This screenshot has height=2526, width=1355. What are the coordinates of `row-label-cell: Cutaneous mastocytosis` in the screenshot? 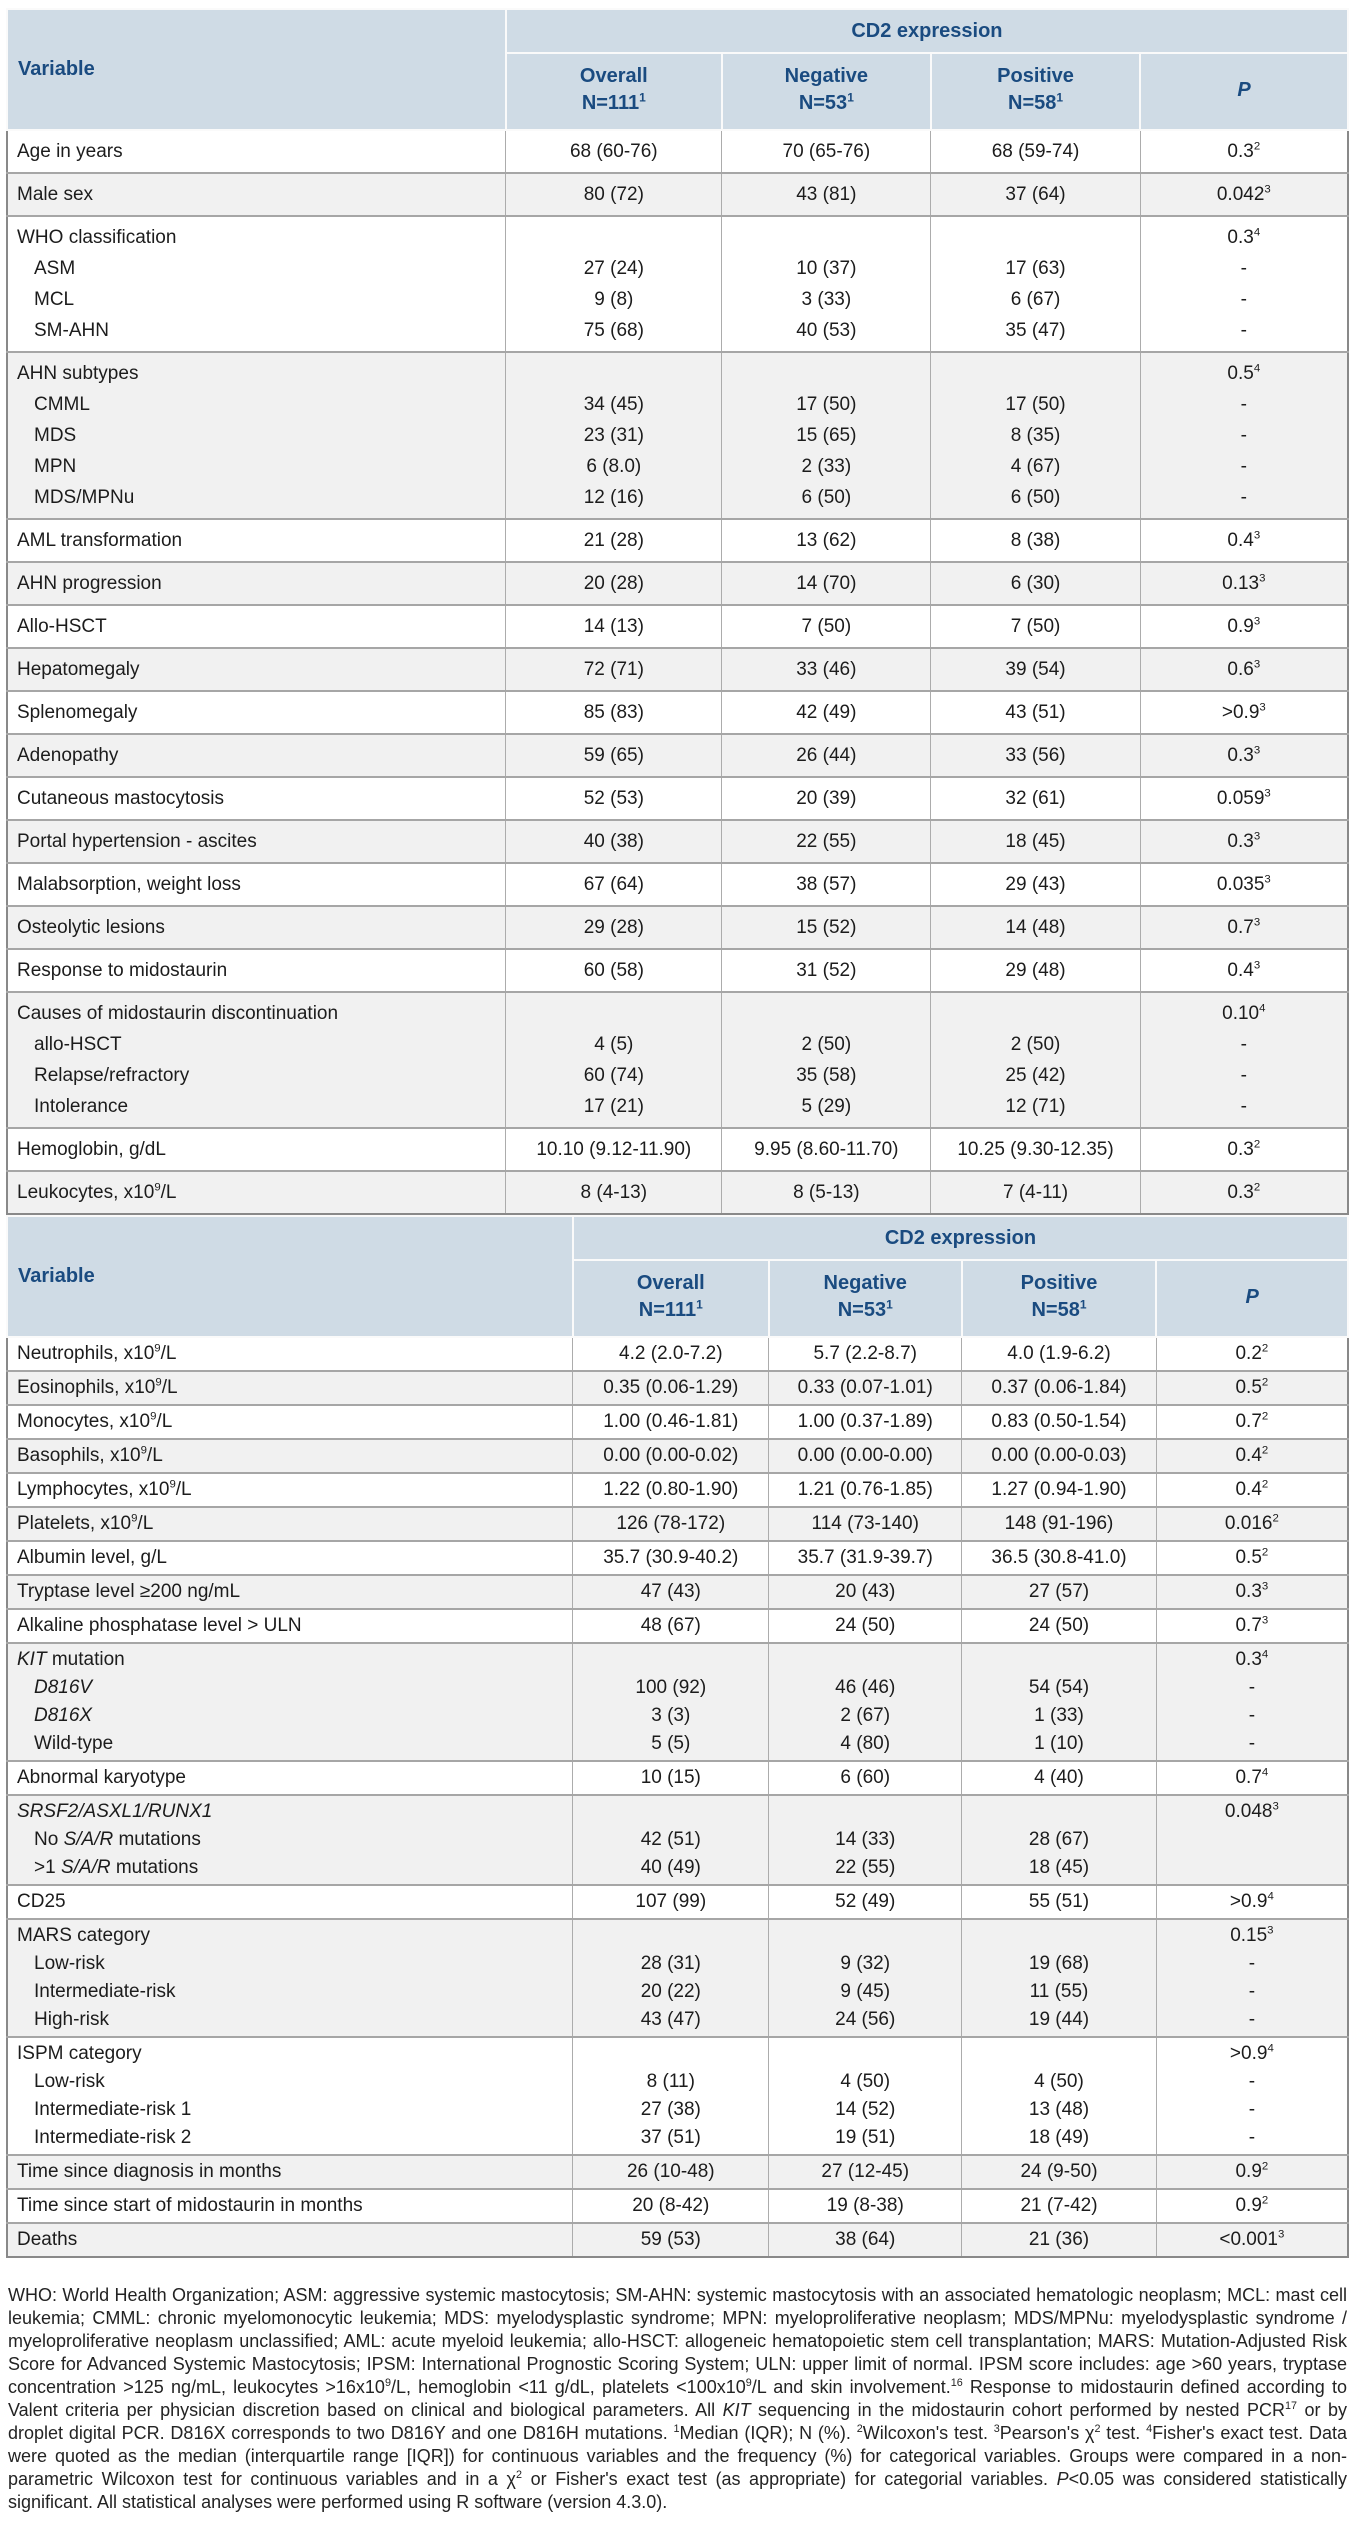 It's located at (256, 798).